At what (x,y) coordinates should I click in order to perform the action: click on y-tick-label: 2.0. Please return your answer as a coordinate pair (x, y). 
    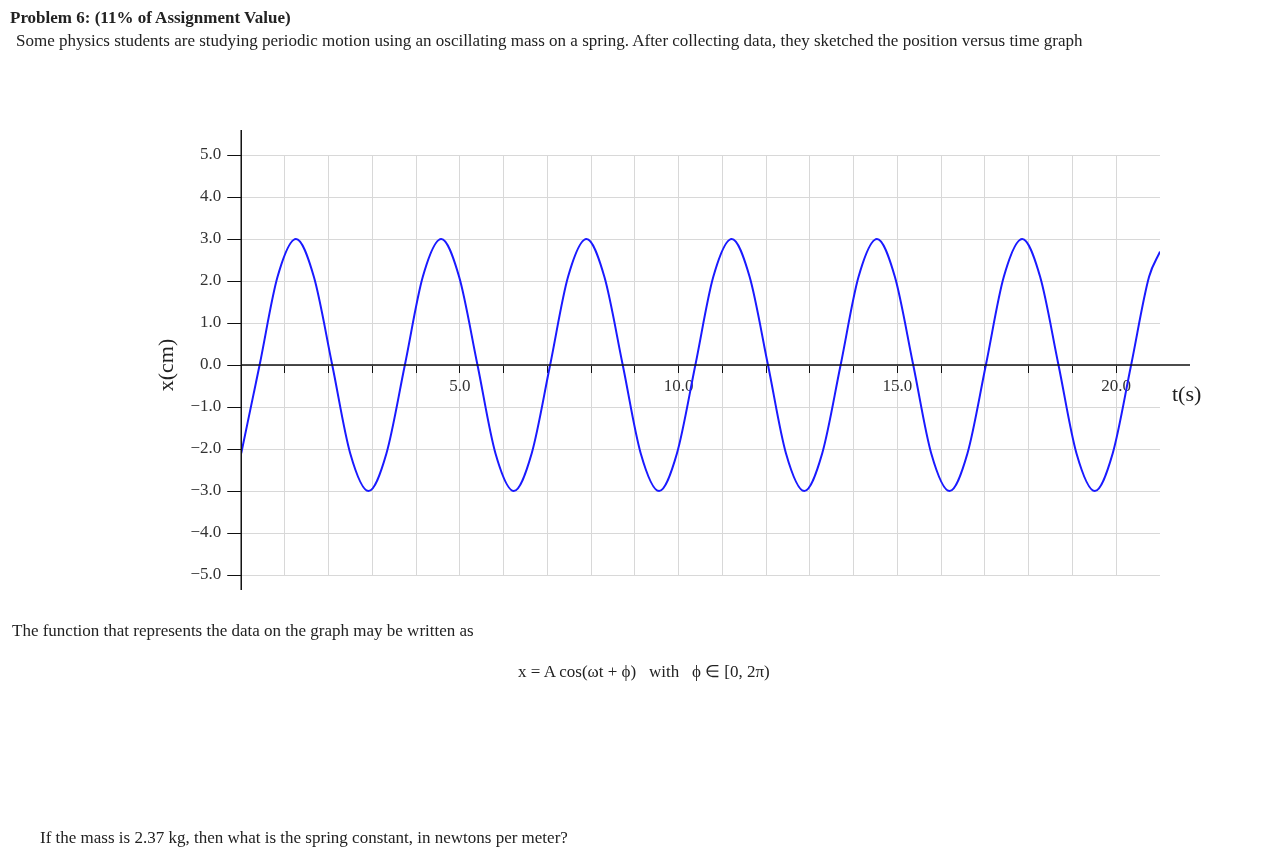
    Looking at the image, I should click on (210, 280).